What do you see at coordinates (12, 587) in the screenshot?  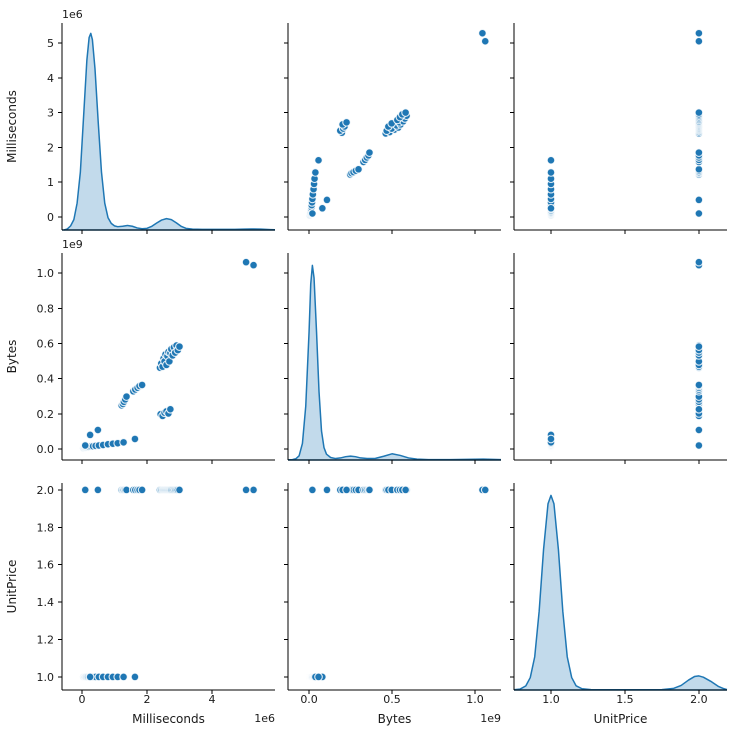 I see `y-axis-label-unitprice: UnitPrice` at bounding box center [12, 587].